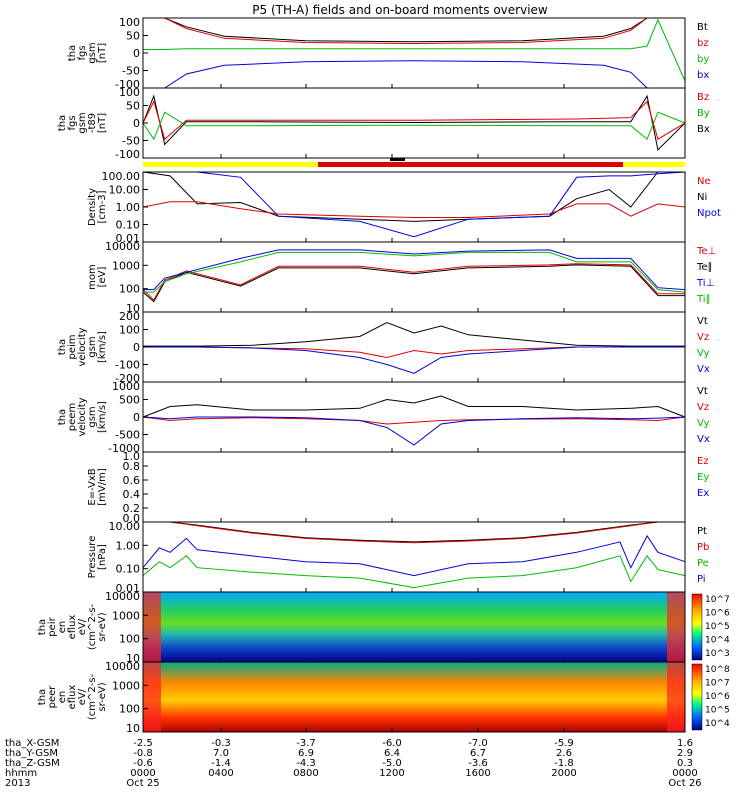 Image resolution: width=750 pixels, height=800 pixels. I want to click on x-axis-value: 1200, so click(391, 773).